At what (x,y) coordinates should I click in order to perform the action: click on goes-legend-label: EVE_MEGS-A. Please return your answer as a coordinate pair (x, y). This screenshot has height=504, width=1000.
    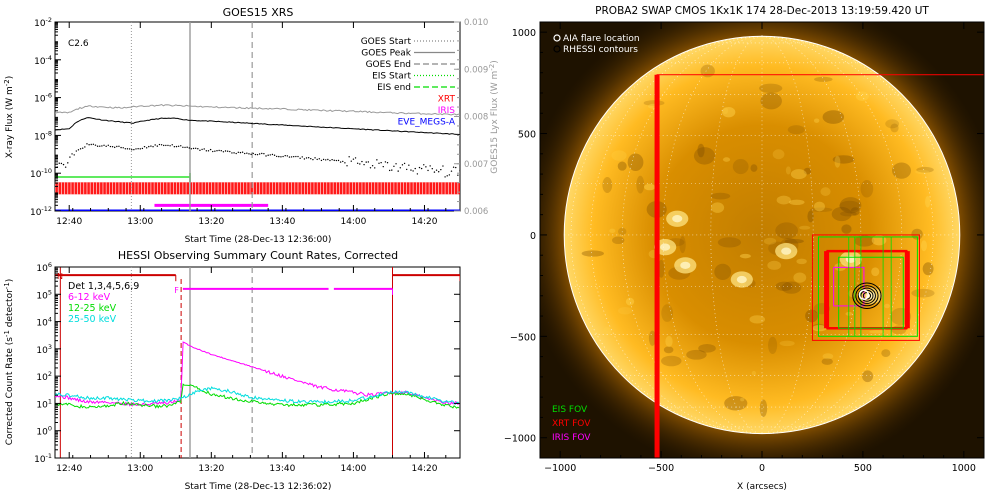
    Looking at the image, I should click on (427, 123).